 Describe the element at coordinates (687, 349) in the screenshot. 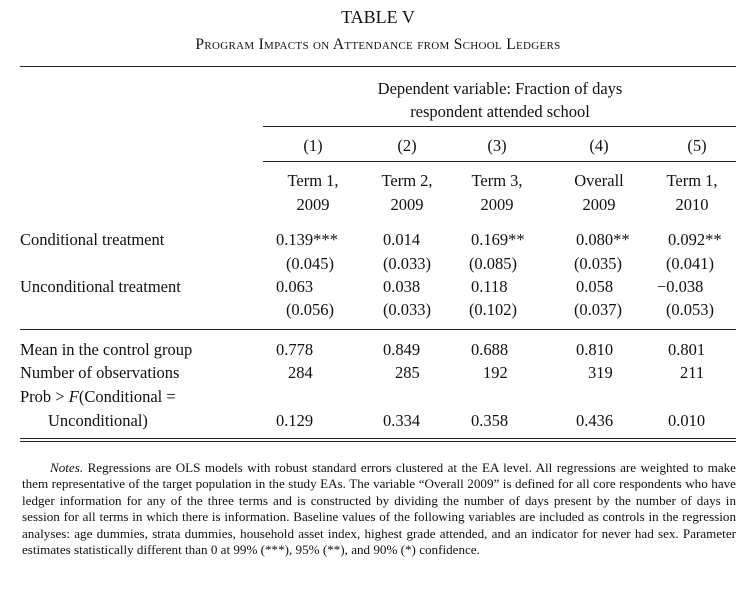

I see `mean-cell: 0.801` at that location.